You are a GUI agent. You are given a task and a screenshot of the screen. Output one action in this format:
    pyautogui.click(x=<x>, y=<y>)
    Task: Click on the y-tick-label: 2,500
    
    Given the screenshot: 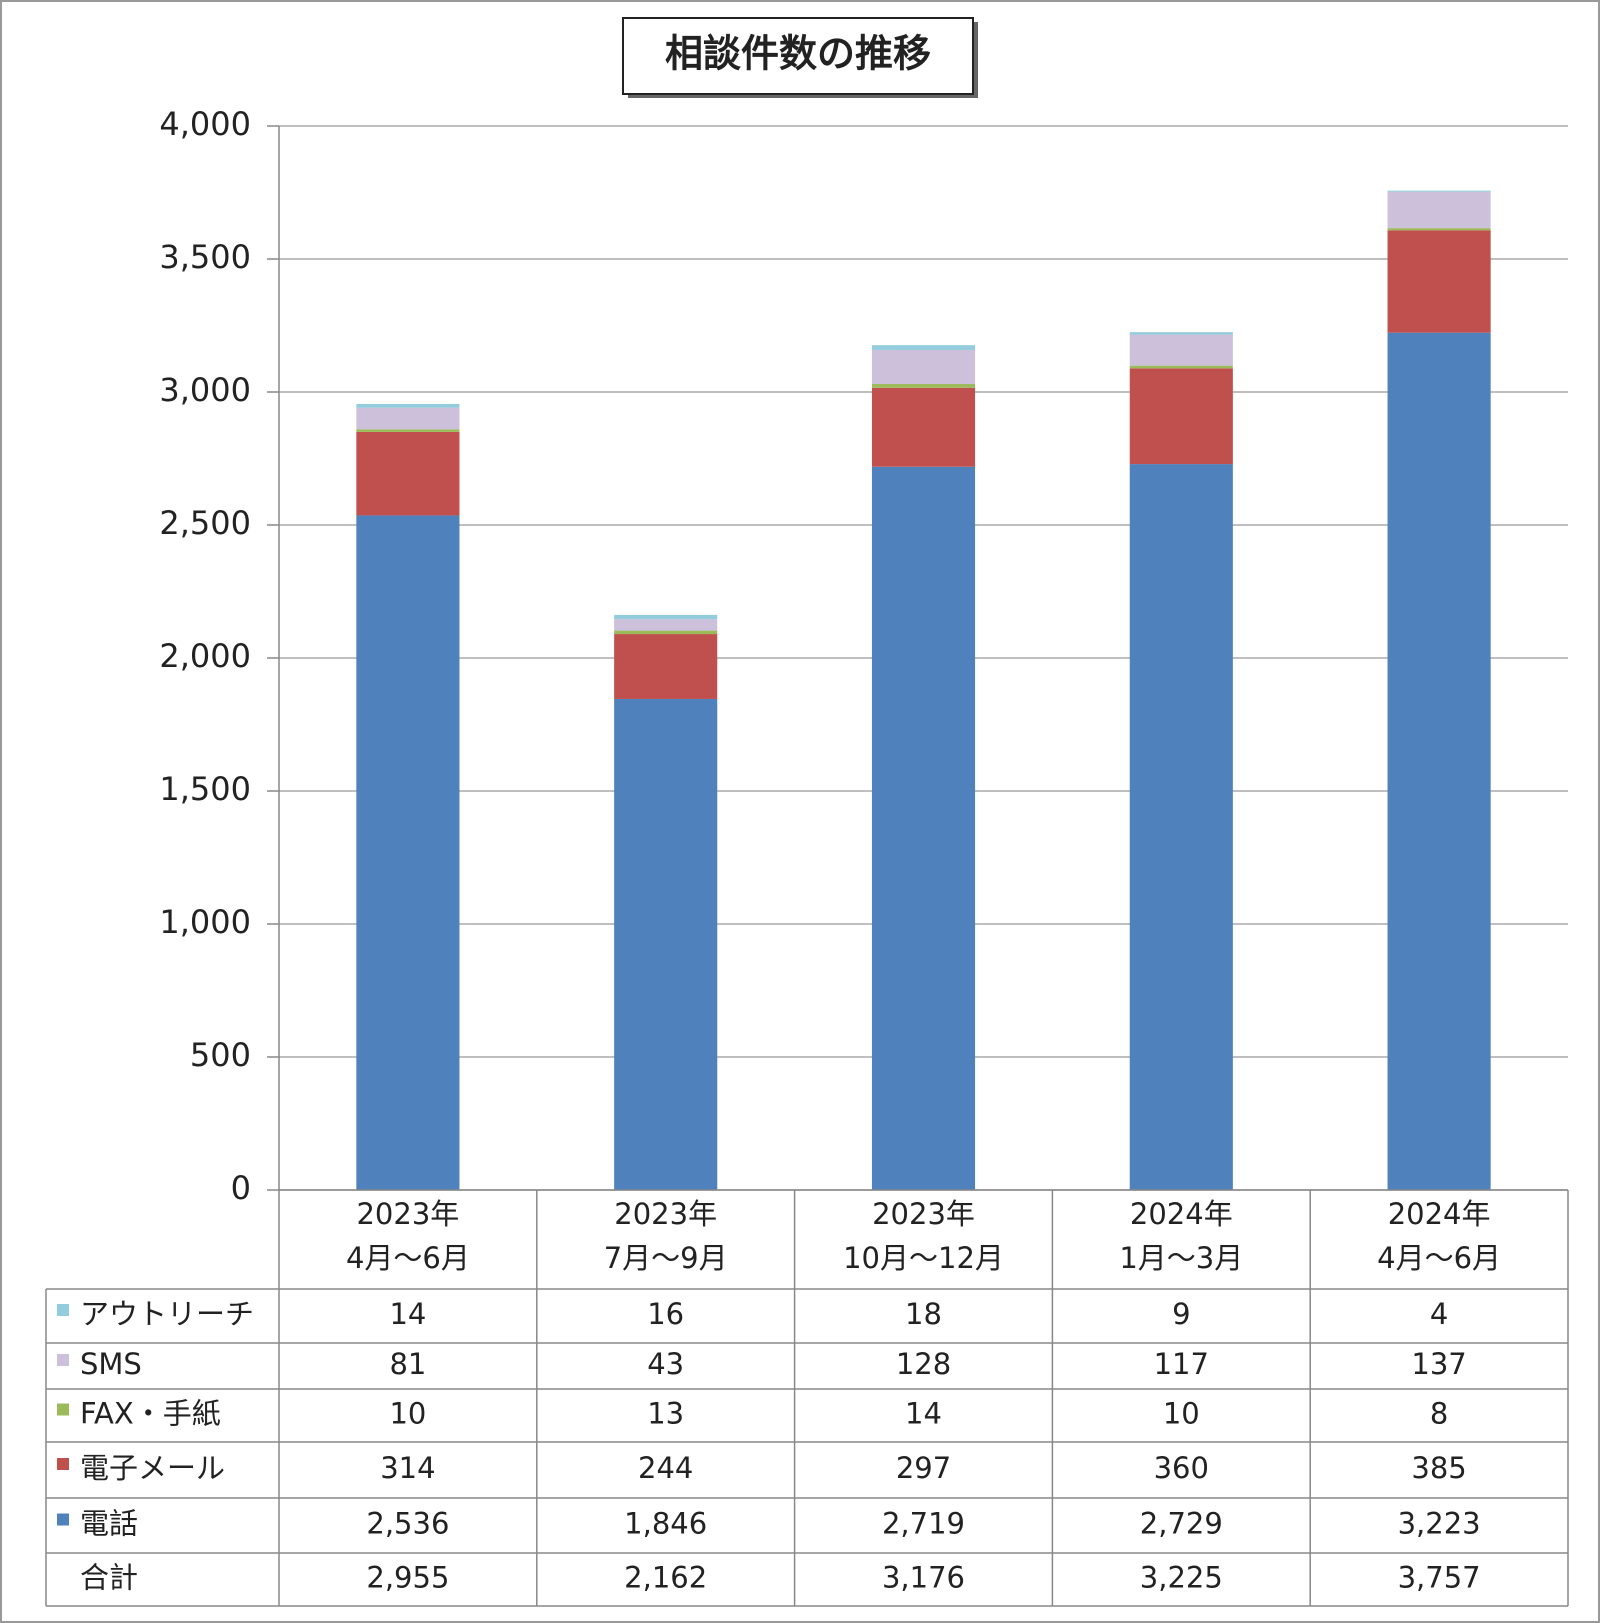 What is the action you would take?
    pyautogui.click(x=205, y=523)
    